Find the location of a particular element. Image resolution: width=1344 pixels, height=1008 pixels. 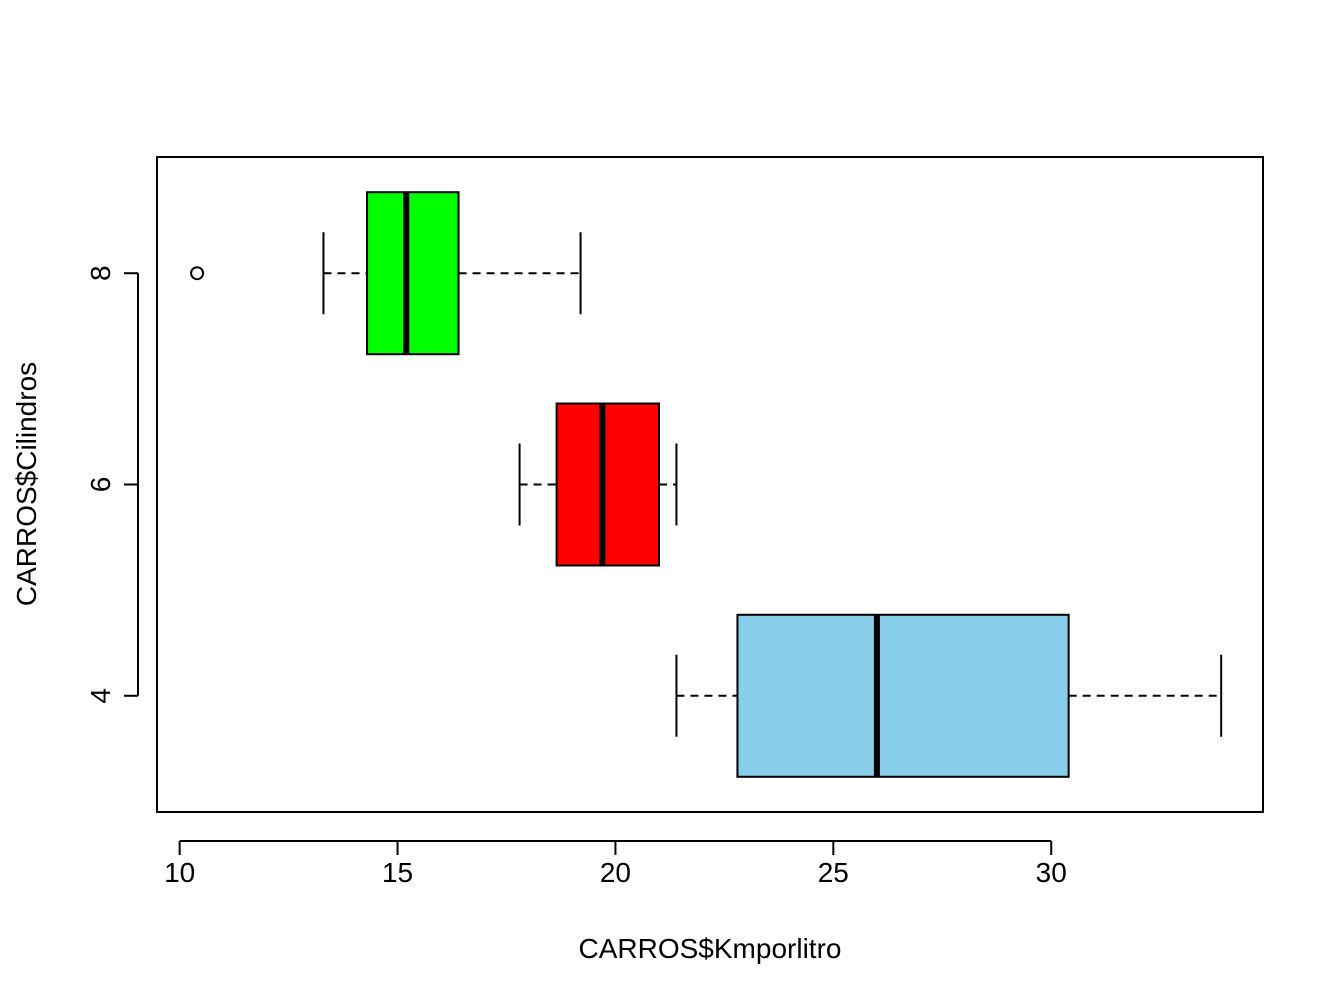

y-tick-label: 6 is located at coordinates (100, 485).